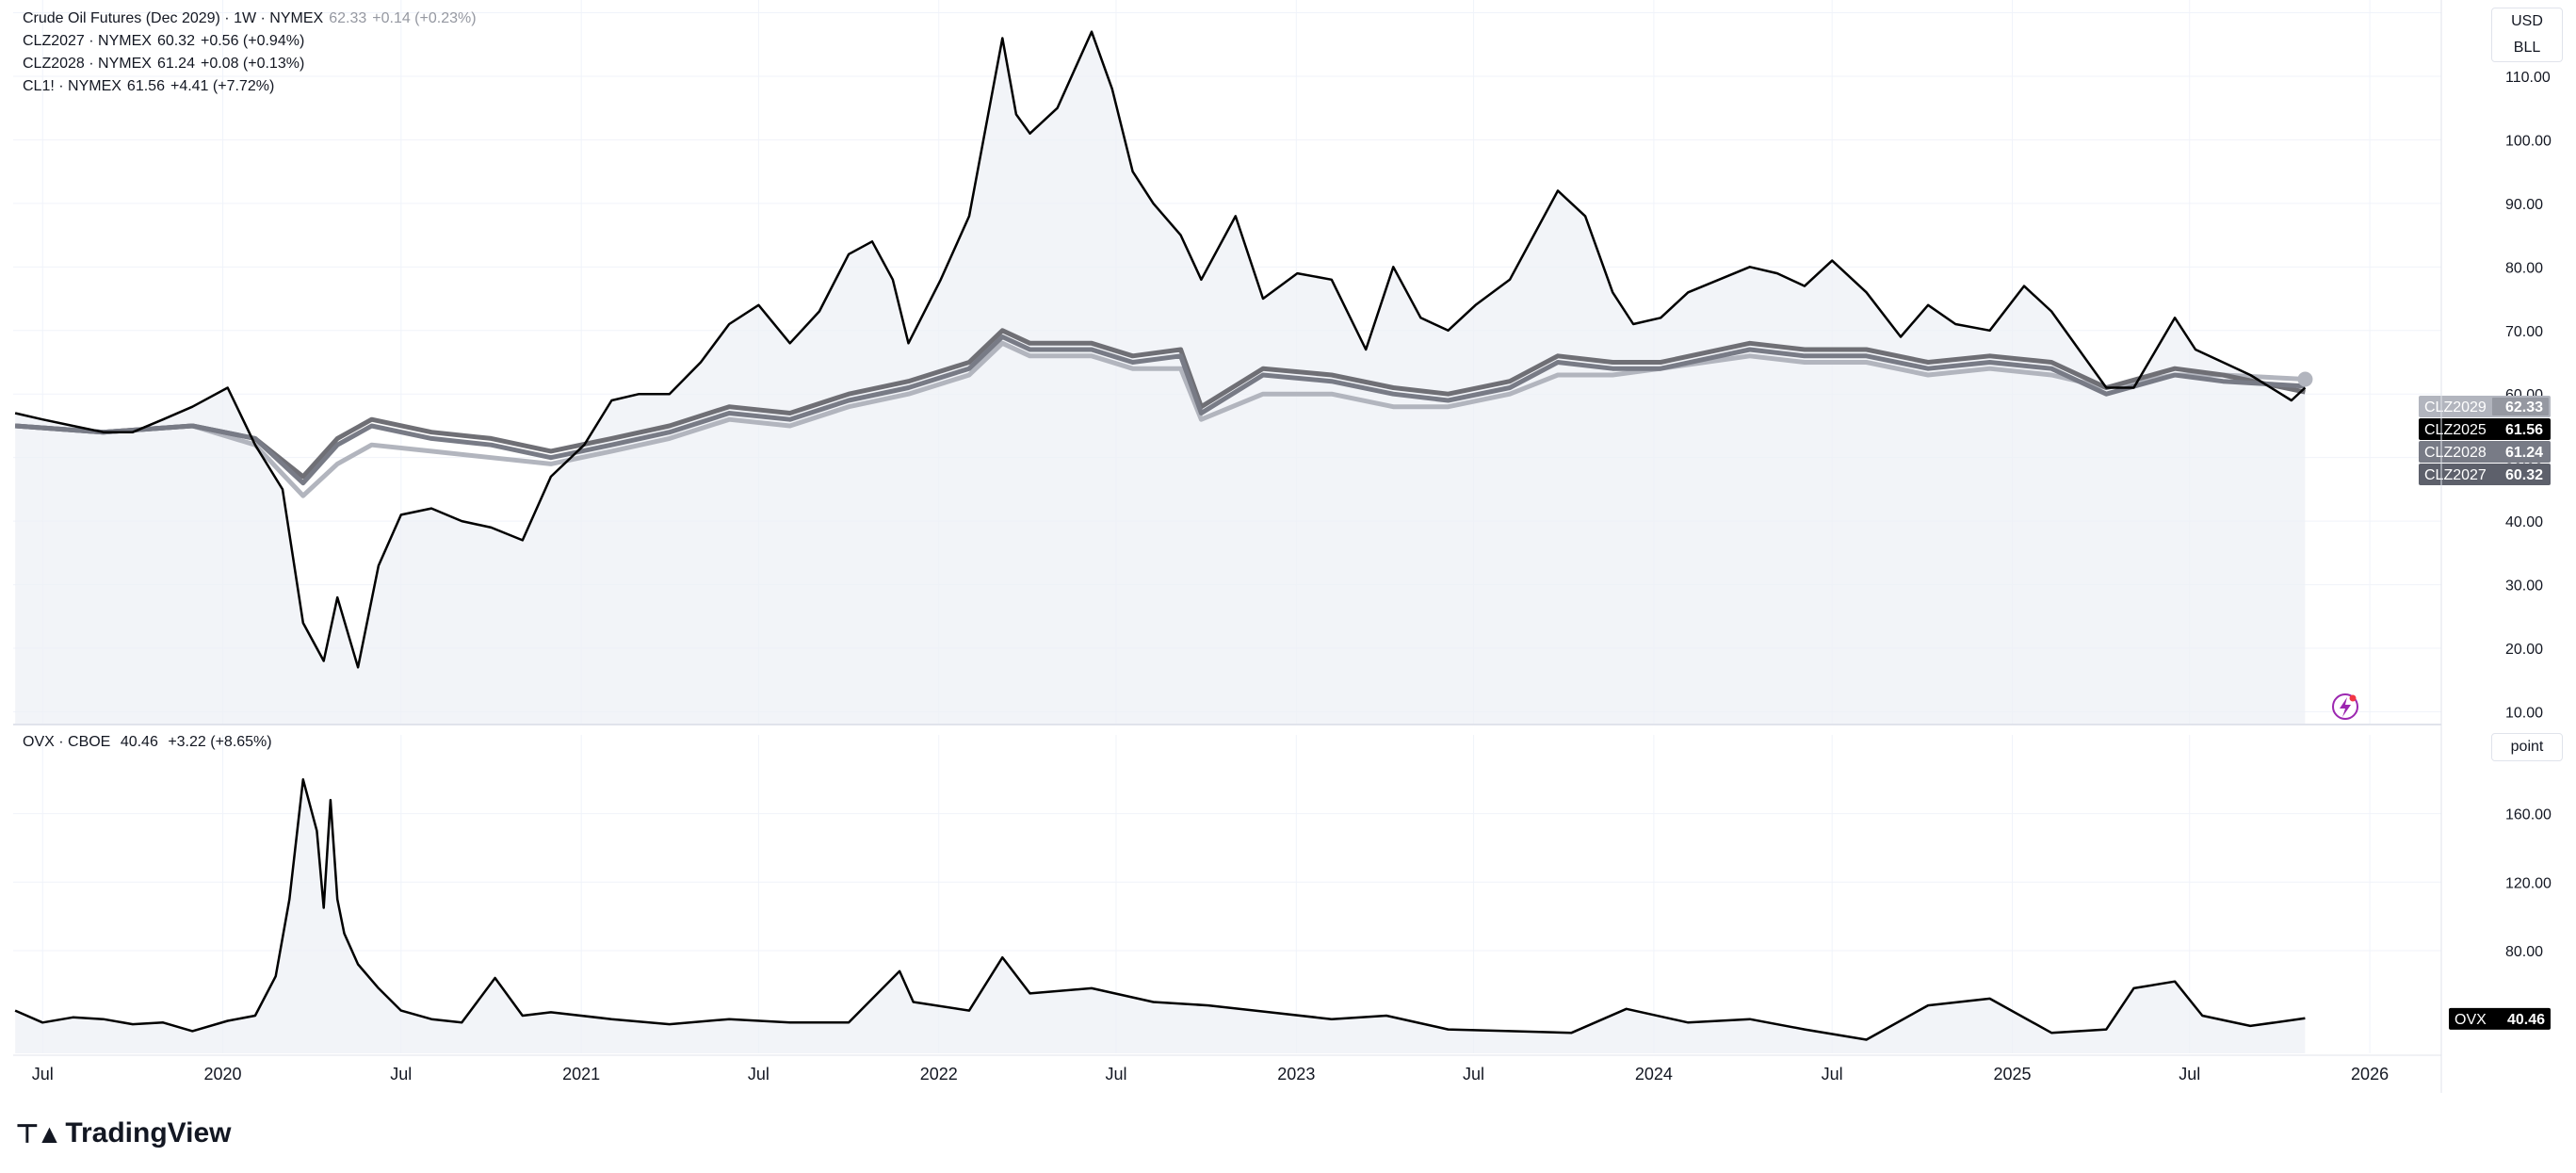  What do you see at coordinates (175, 41) in the screenshot?
I see `legend-value: 60.32` at bounding box center [175, 41].